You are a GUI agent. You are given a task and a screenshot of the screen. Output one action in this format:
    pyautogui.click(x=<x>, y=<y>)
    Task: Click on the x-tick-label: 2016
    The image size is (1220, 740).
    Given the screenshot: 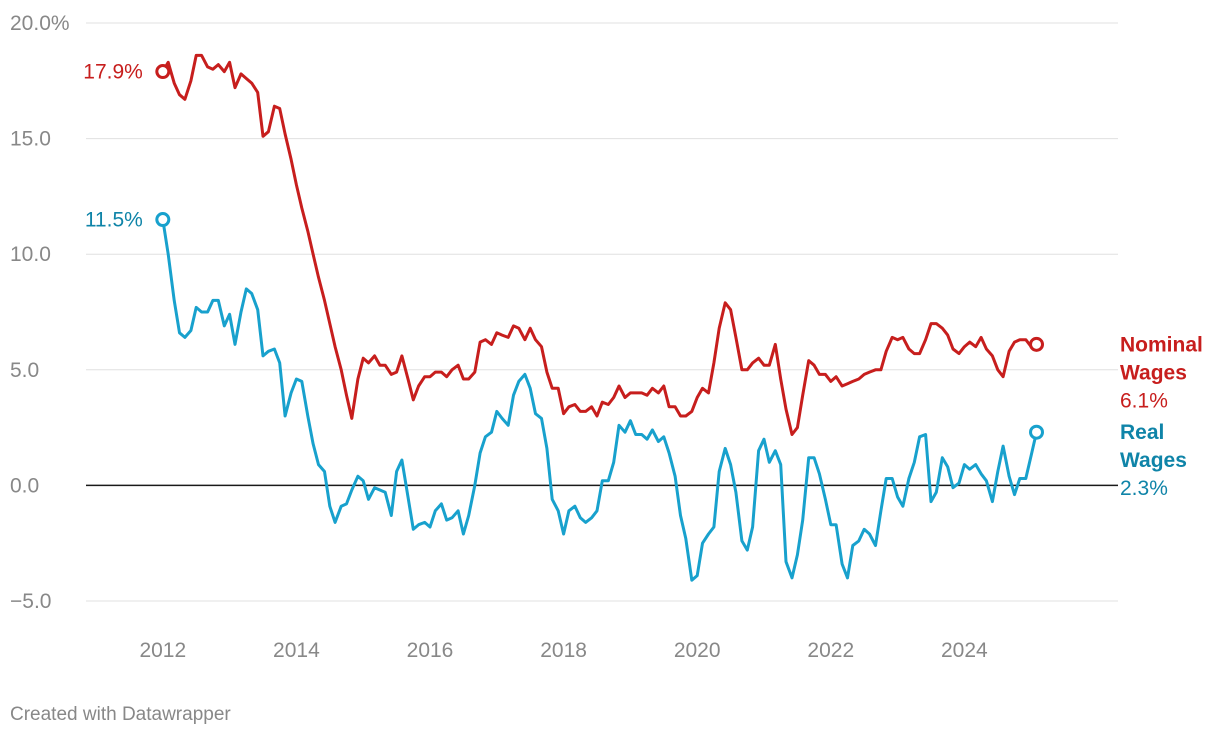 What is the action you would take?
    pyautogui.click(x=430, y=650)
    